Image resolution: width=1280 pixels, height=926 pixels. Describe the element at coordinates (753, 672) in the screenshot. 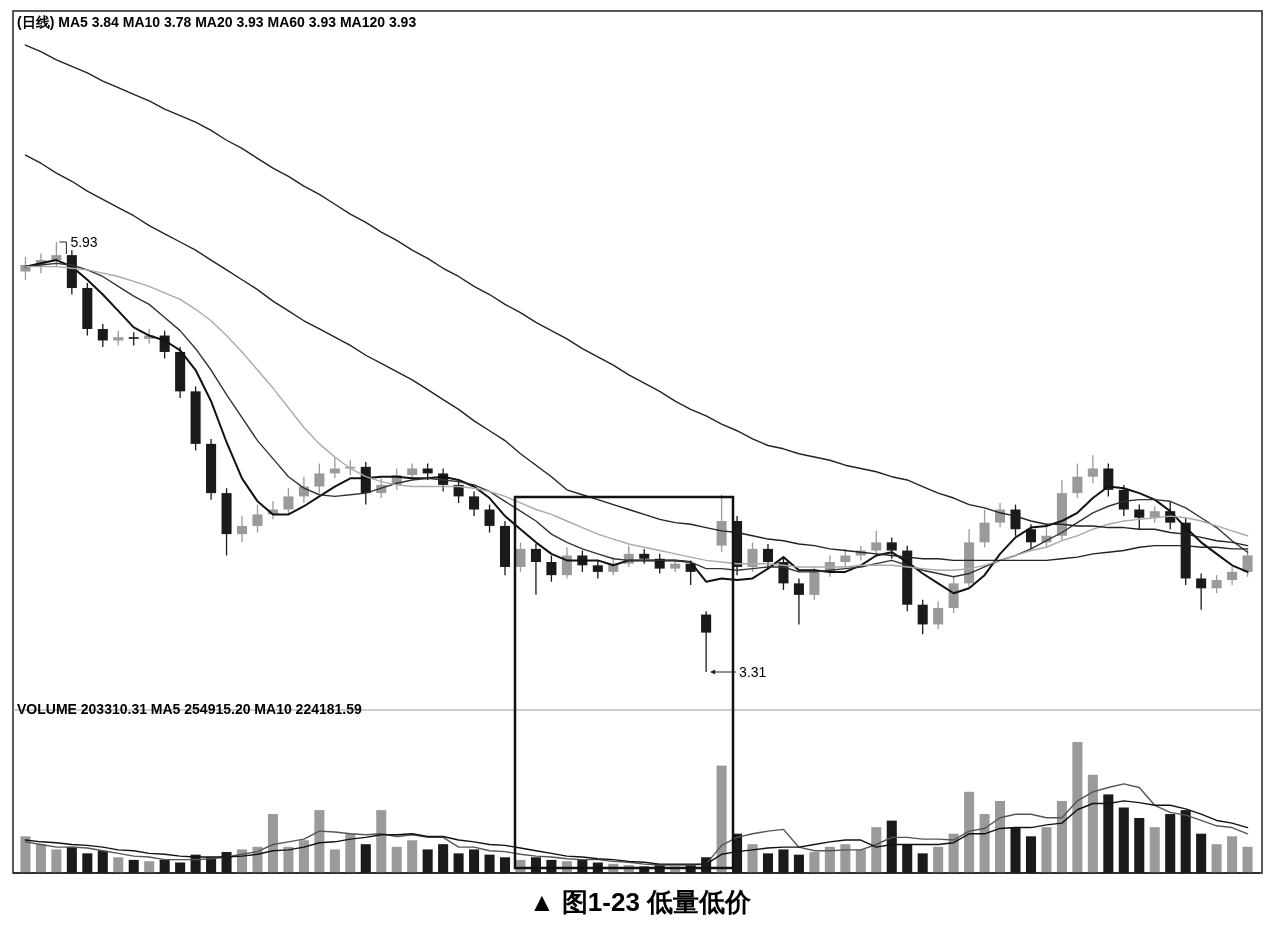

I see `annotation: 3.31` at that location.